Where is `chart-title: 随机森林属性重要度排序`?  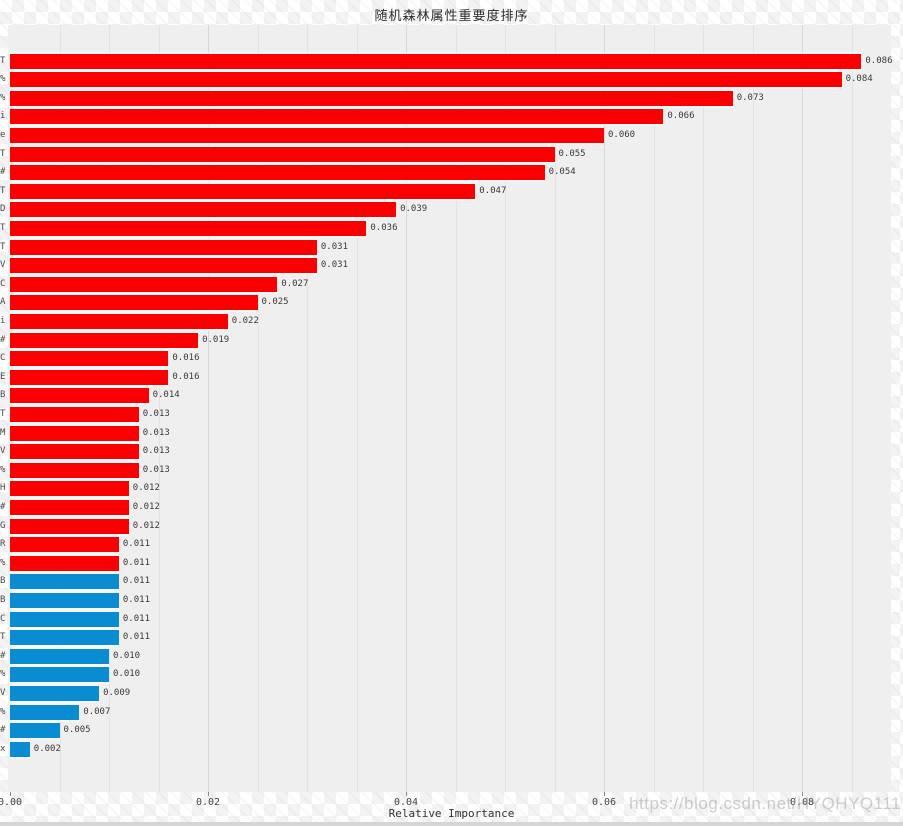 chart-title: 随机森林属性重要度排序 is located at coordinates (451, 16).